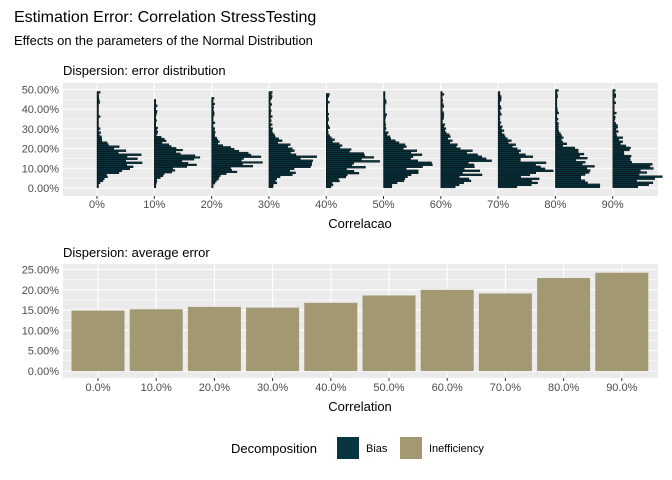 The width and height of the screenshot is (672, 480). What do you see at coordinates (43, 352) in the screenshot?
I see `panel2-y-tick-label: 5.00%` at bounding box center [43, 352].